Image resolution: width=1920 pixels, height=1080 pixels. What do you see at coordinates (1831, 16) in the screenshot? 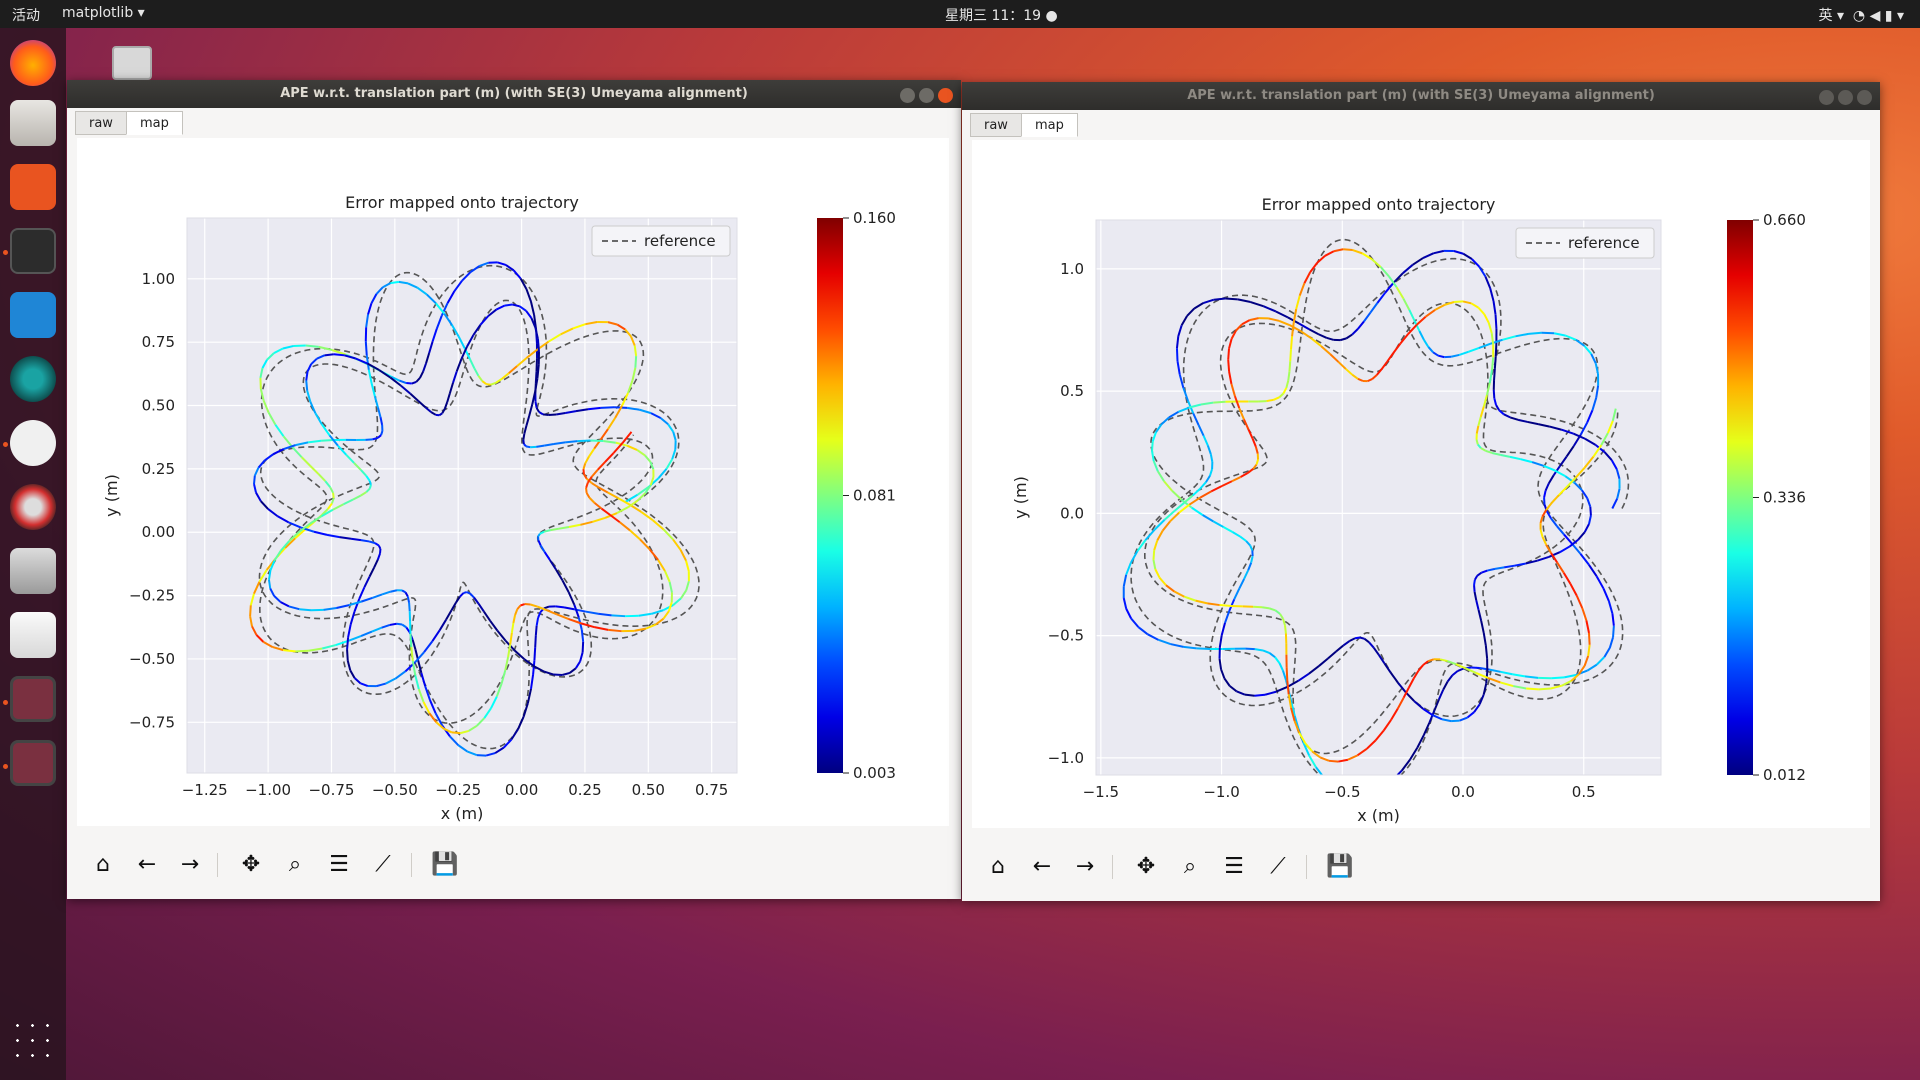
I see `input-method-indicator: 英 ▾` at bounding box center [1831, 16].